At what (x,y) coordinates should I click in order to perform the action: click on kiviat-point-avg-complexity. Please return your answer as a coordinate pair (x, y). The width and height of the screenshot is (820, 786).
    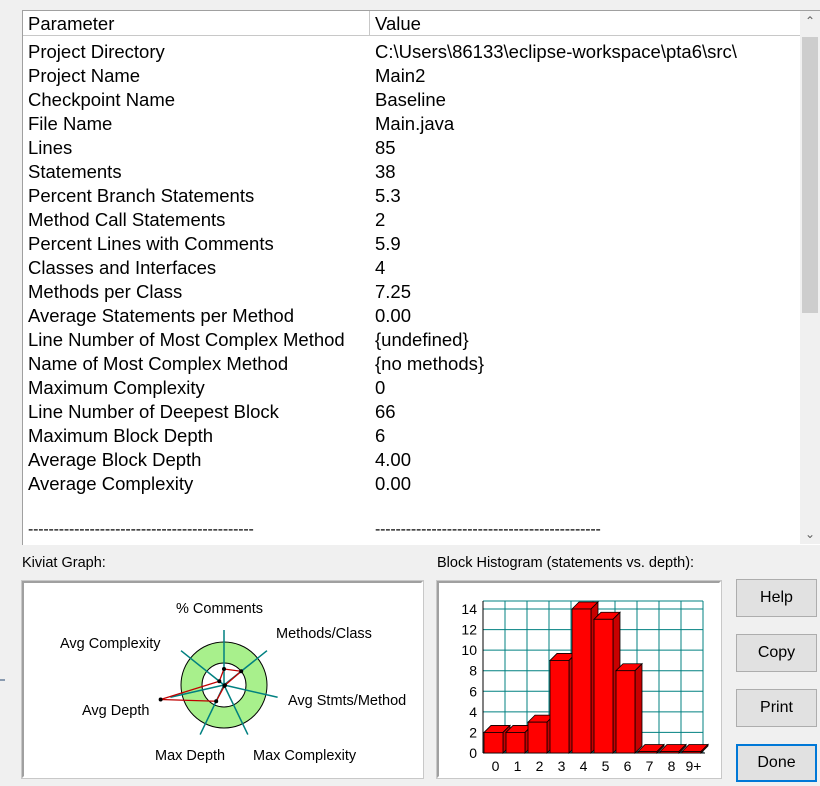
    Looking at the image, I should click on (219, 681).